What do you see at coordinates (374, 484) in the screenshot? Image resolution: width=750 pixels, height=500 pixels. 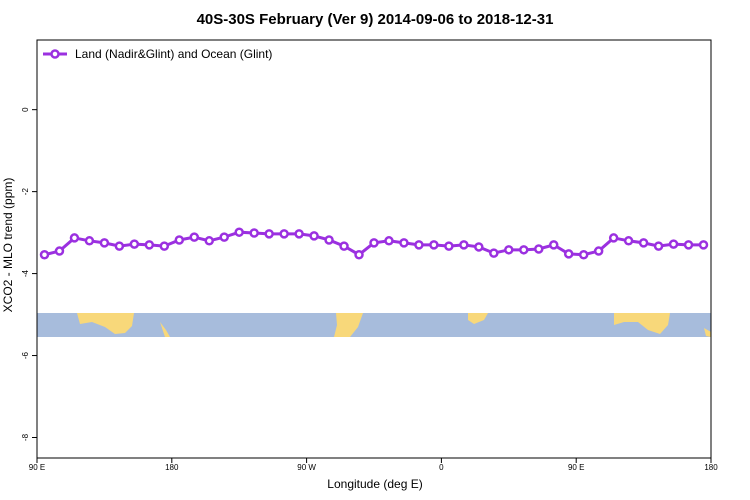 I see `x-axis-label: Longitude (deg E)` at bounding box center [374, 484].